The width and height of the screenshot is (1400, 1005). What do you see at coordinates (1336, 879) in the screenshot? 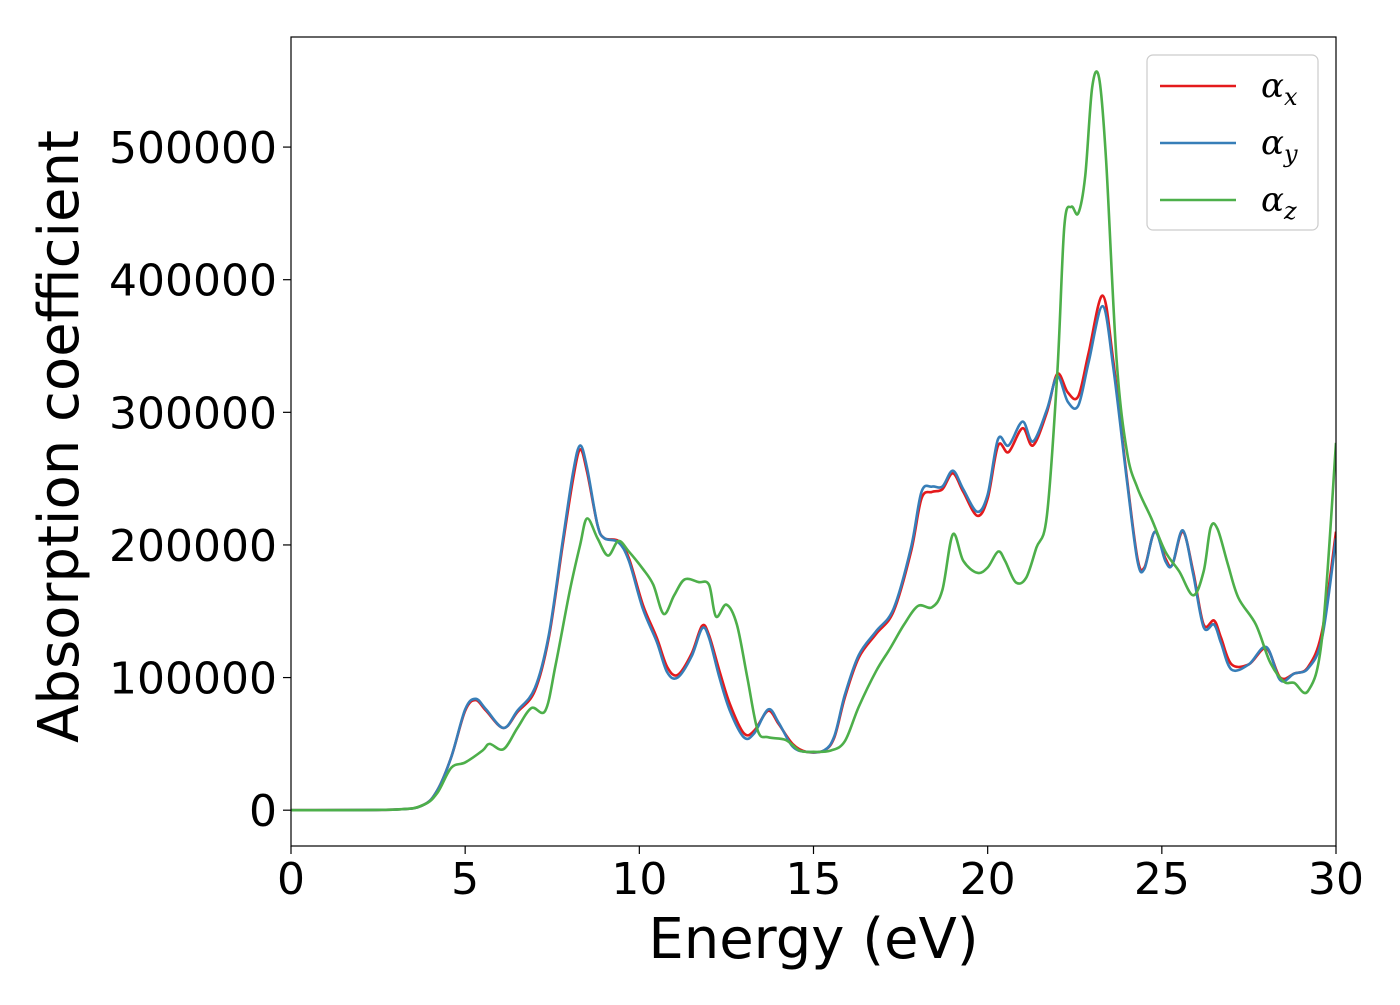
I see `x-tick-label: 30` at bounding box center [1336, 879].